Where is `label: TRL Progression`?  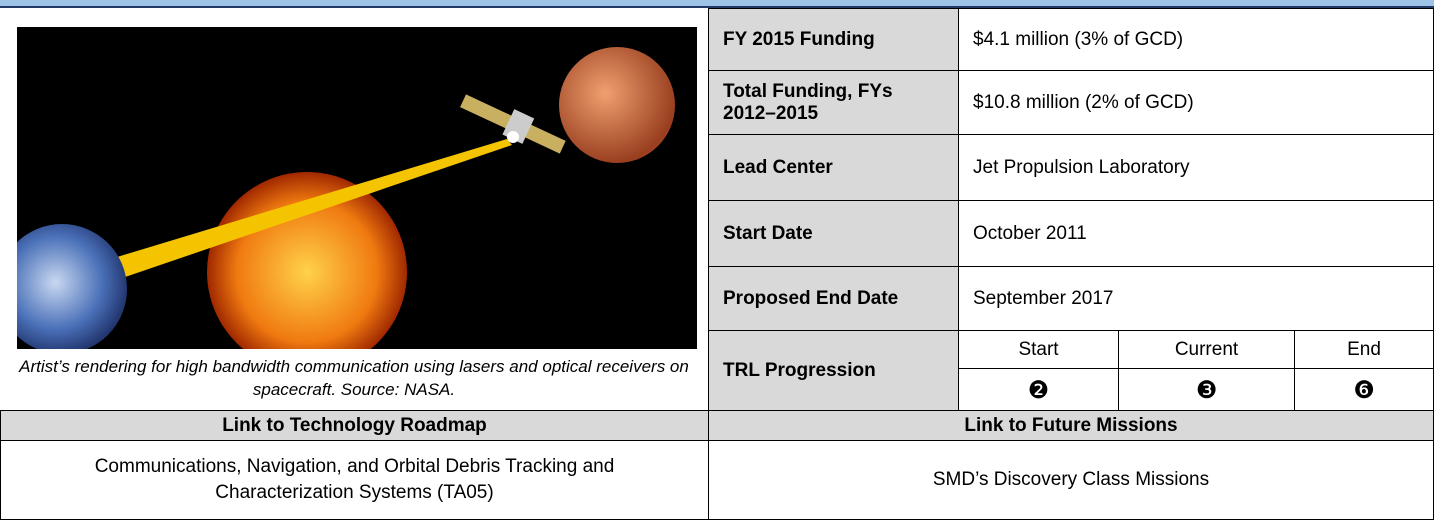
label: TRL Progression is located at coordinates (833, 370).